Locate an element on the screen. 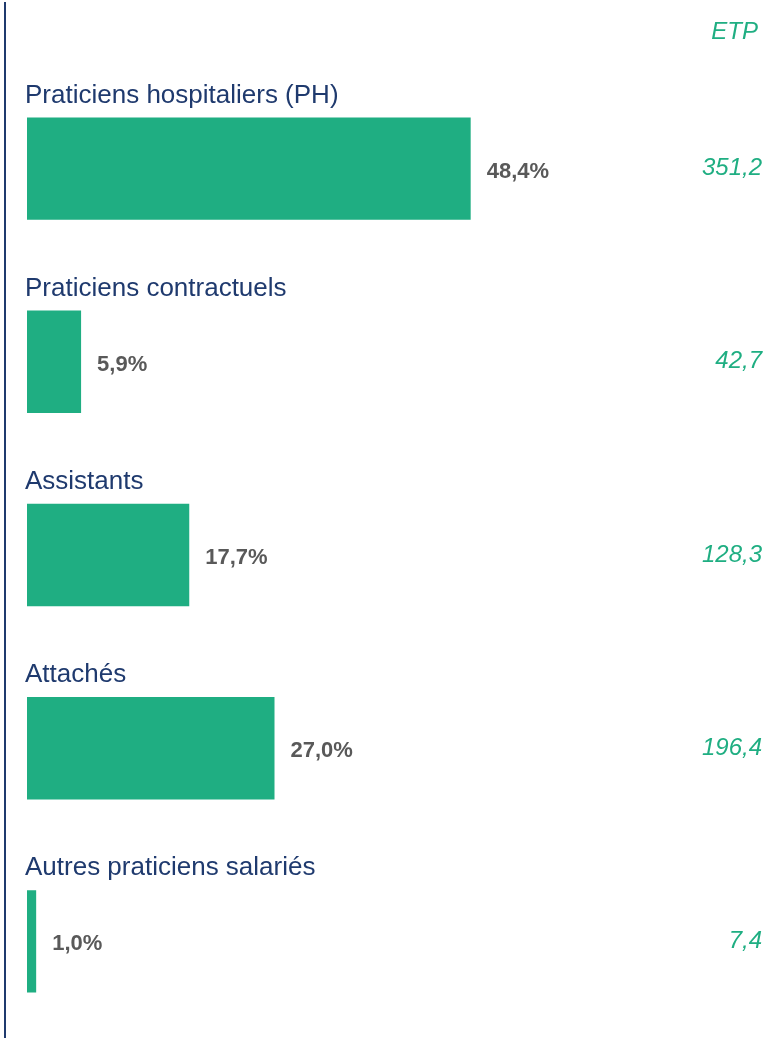 Image resolution: width=779 pixels, height=1038 pixels. text: 42,7 is located at coordinates (739, 360).